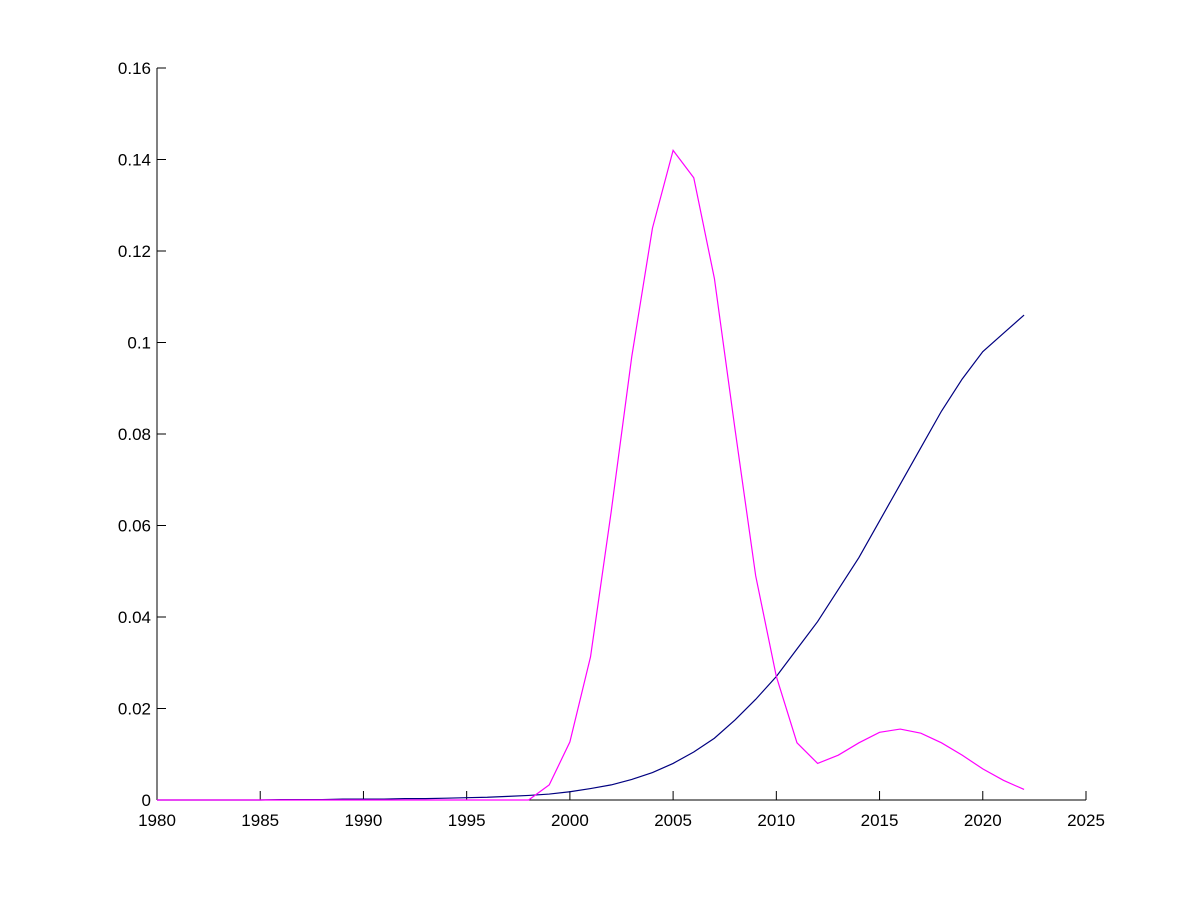 This screenshot has width=1200, height=900. What do you see at coordinates (1086, 820) in the screenshot?
I see `x-tick-label: 2025` at bounding box center [1086, 820].